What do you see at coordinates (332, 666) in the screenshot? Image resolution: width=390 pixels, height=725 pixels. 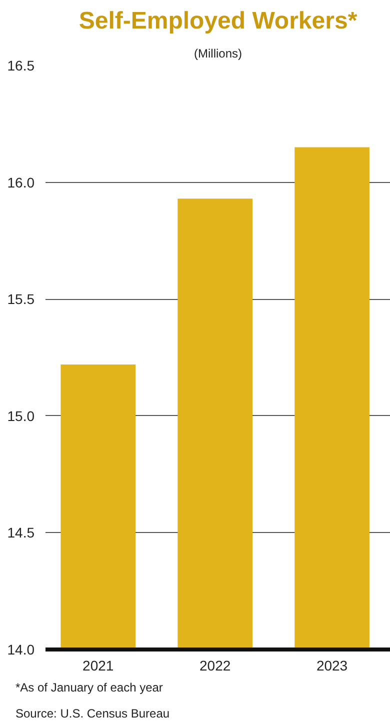 I see `x-tick-label: 2023` at bounding box center [332, 666].